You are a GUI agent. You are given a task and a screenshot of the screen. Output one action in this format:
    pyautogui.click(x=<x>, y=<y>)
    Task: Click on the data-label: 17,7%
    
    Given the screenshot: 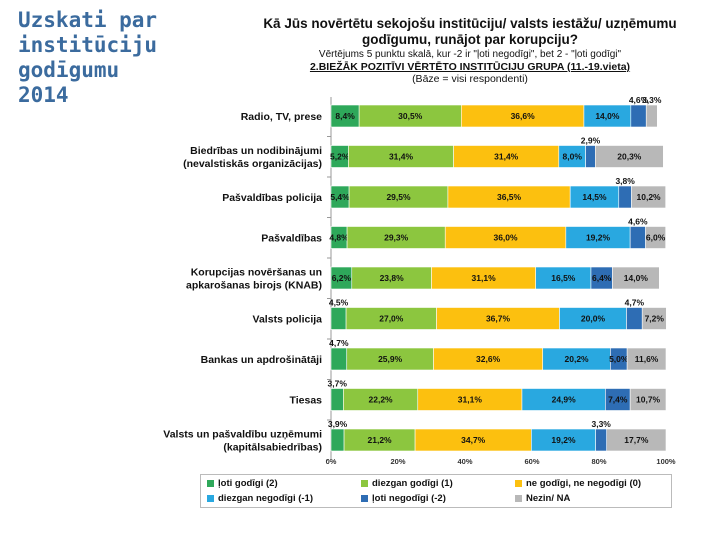 What is the action you would take?
    pyautogui.click(x=636, y=440)
    